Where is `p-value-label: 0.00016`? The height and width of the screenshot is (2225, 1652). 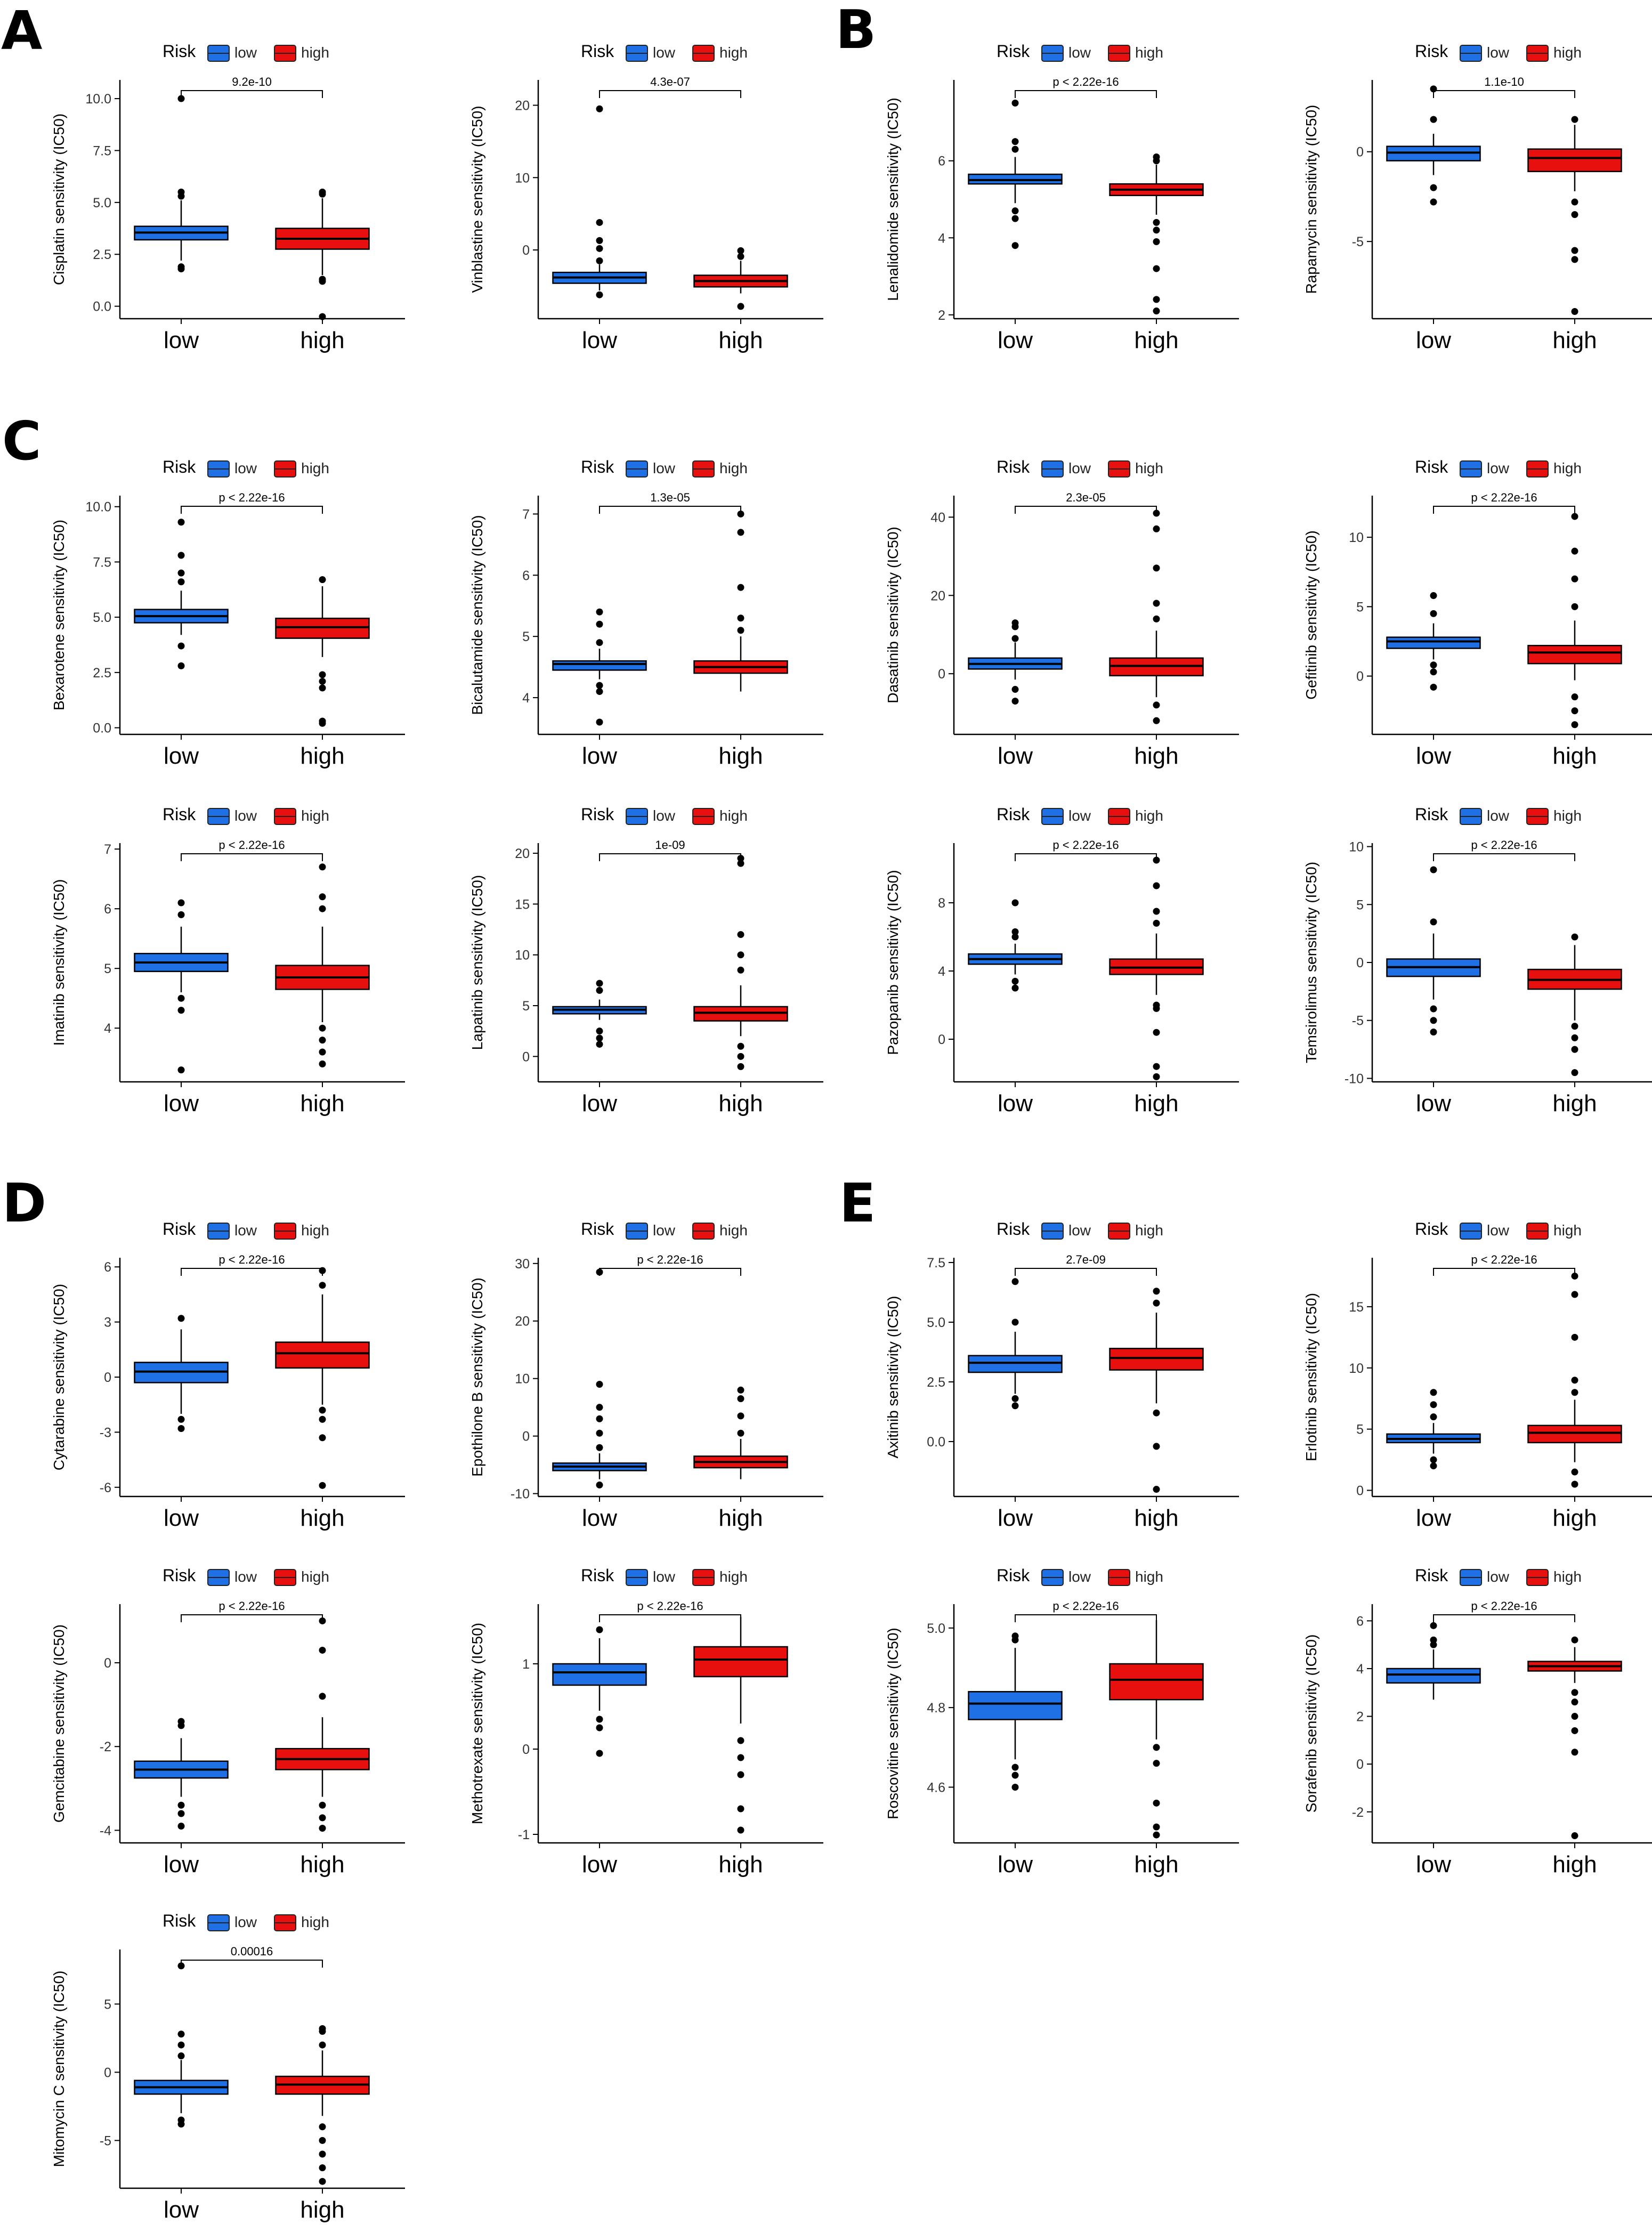 p-value-label: 0.00016 is located at coordinates (252, 1951).